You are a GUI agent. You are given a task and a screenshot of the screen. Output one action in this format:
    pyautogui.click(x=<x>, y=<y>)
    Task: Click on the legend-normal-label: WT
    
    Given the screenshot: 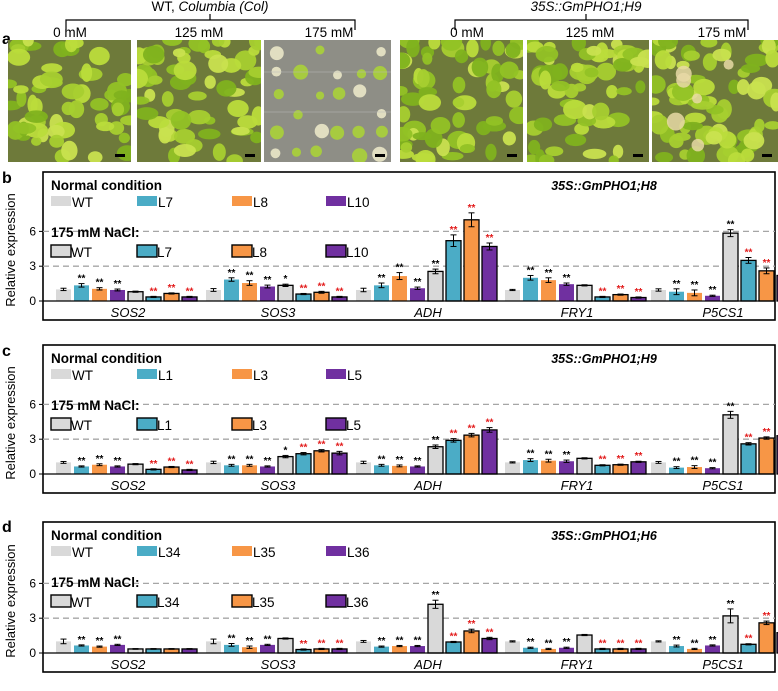 What is the action you would take?
    pyautogui.click(x=82, y=202)
    